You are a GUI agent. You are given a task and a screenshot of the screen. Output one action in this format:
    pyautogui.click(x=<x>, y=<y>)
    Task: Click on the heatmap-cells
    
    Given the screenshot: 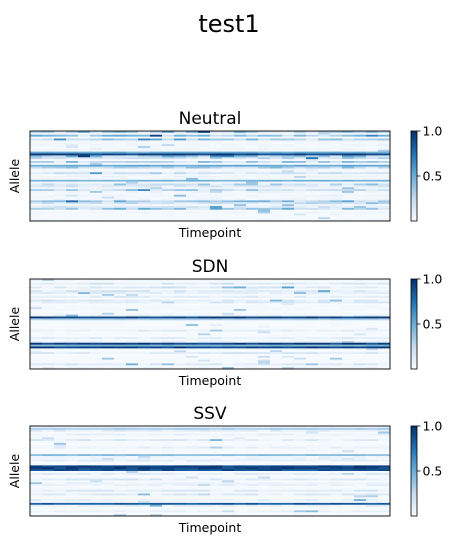 What is the action you would take?
    pyautogui.click(x=210, y=324)
    